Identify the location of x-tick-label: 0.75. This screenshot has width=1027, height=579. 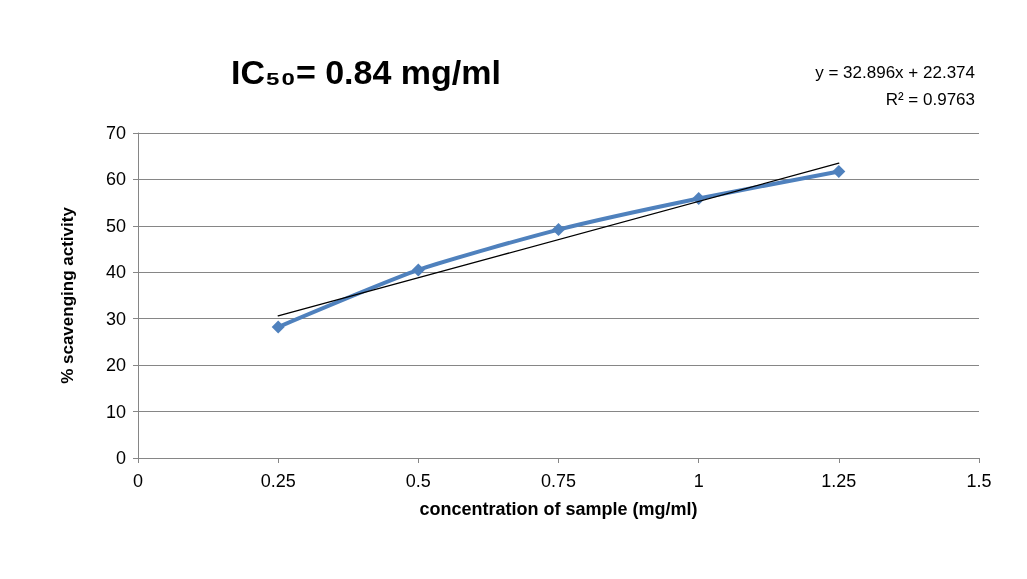
(558, 481).